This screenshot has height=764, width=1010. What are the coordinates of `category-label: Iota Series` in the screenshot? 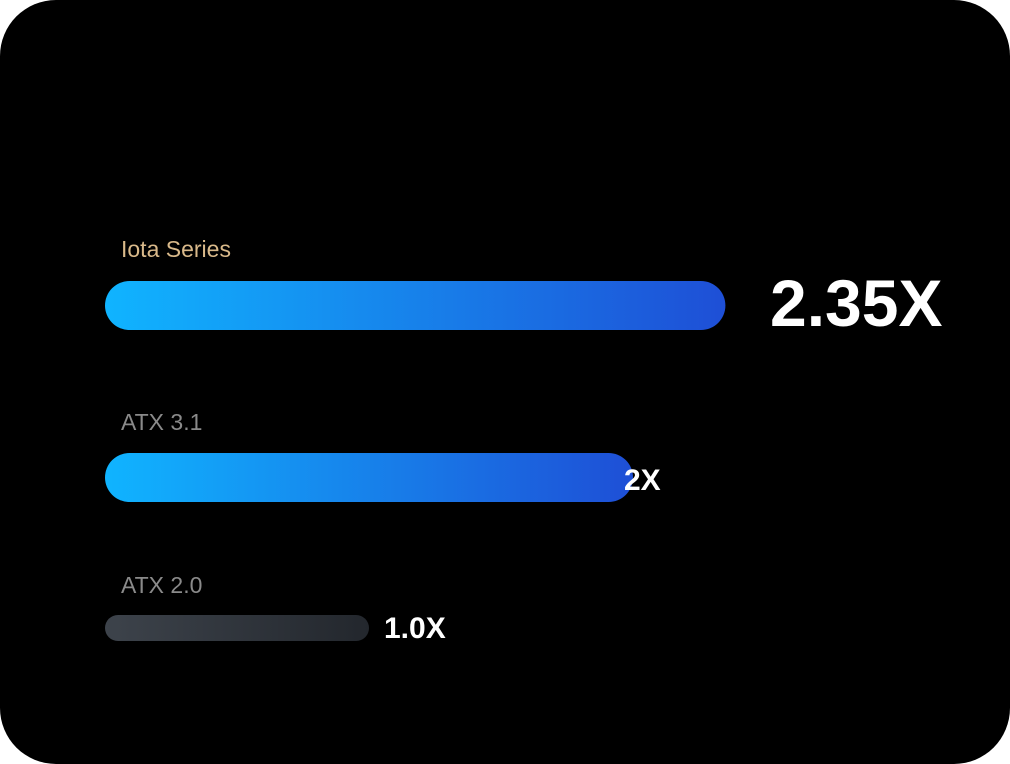 It's located at (176, 249).